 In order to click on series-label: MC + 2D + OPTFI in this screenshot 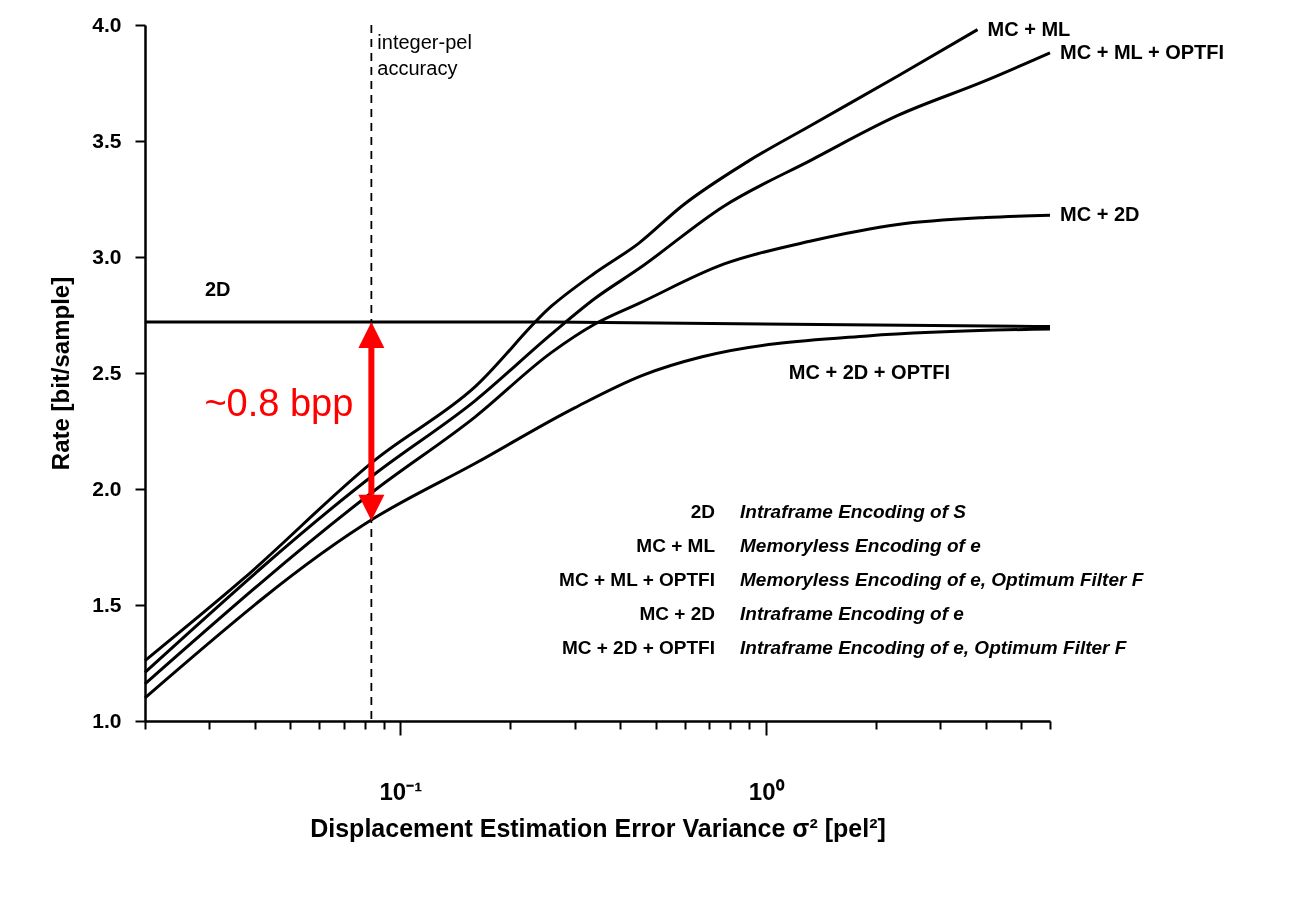, I will do `click(869, 371)`.